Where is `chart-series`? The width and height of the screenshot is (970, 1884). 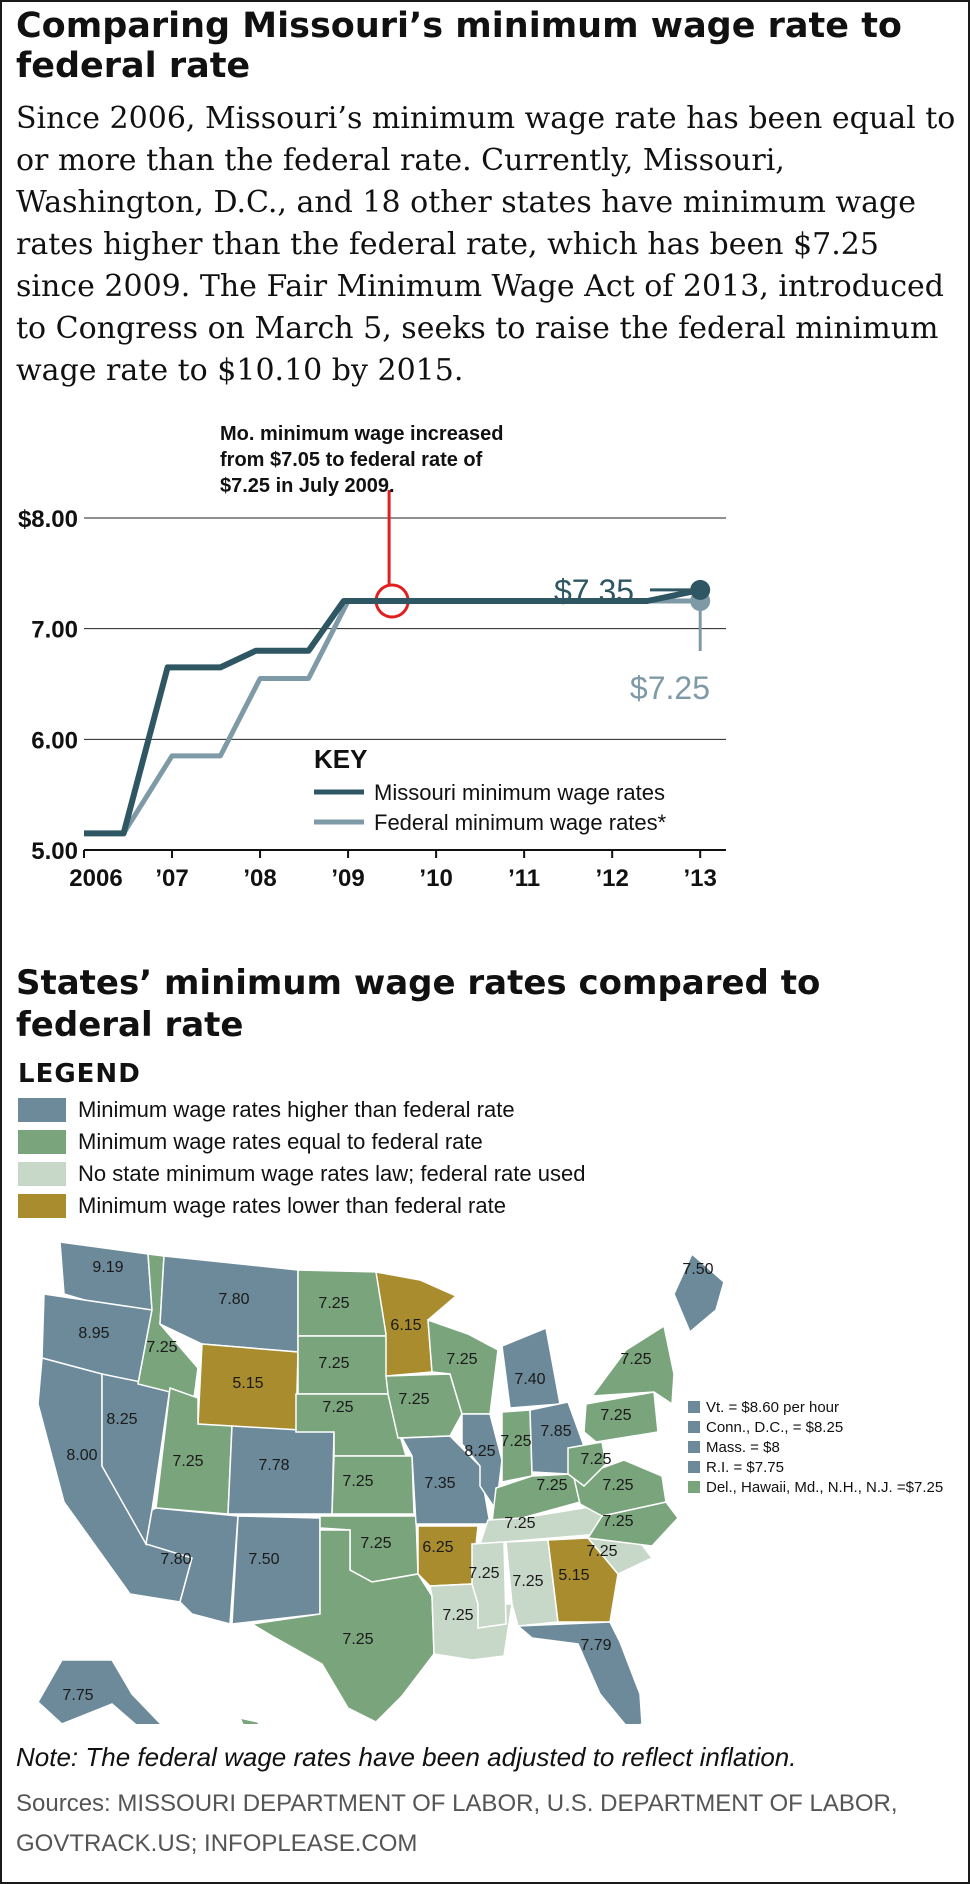
chart-series is located at coordinates (397, 708).